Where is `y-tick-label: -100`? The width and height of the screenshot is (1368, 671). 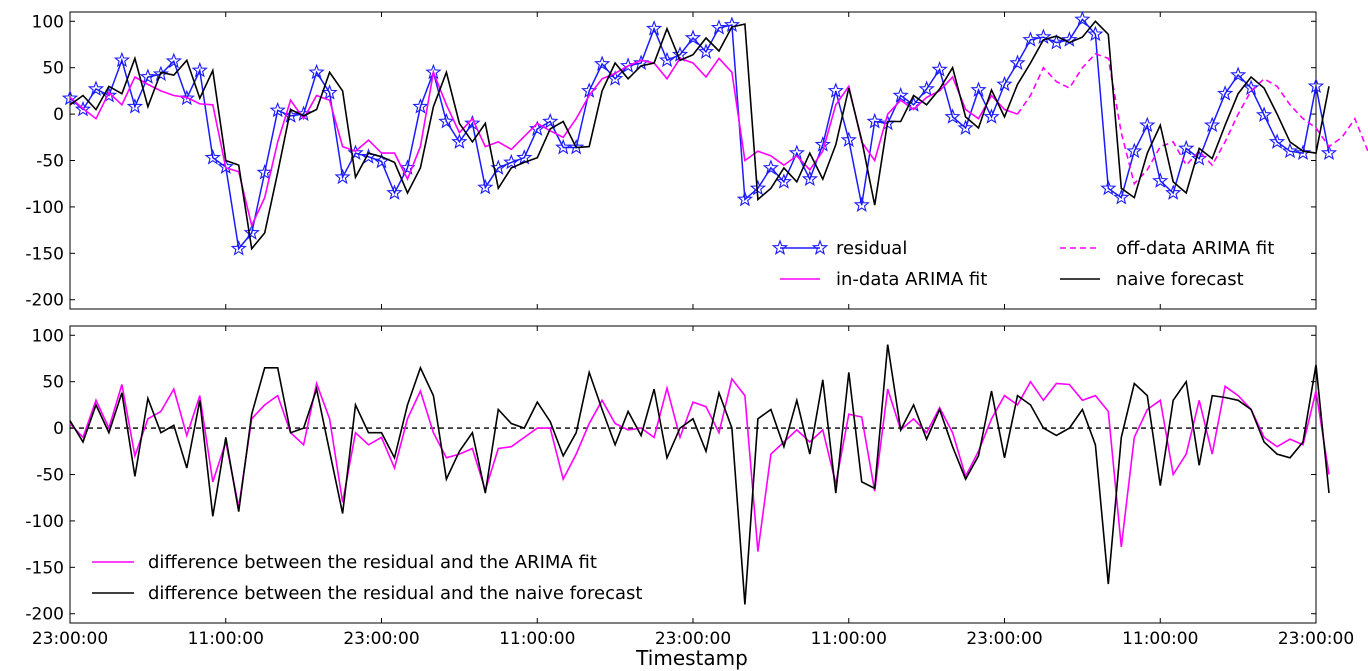 y-tick-label: -100 is located at coordinates (44, 522).